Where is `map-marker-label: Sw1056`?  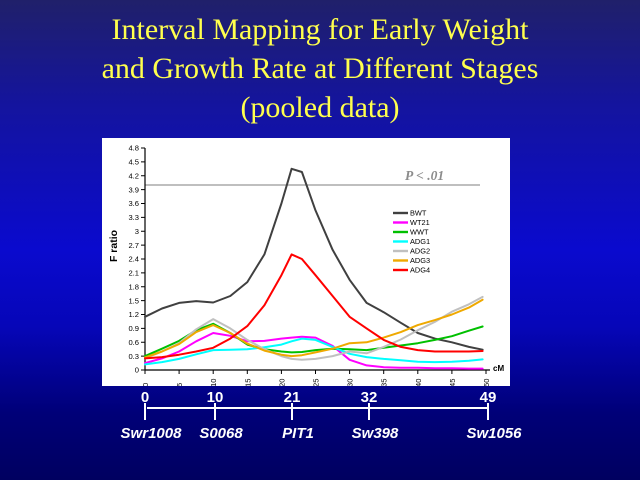
map-marker-label: Sw1056 is located at coordinates (494, 433).